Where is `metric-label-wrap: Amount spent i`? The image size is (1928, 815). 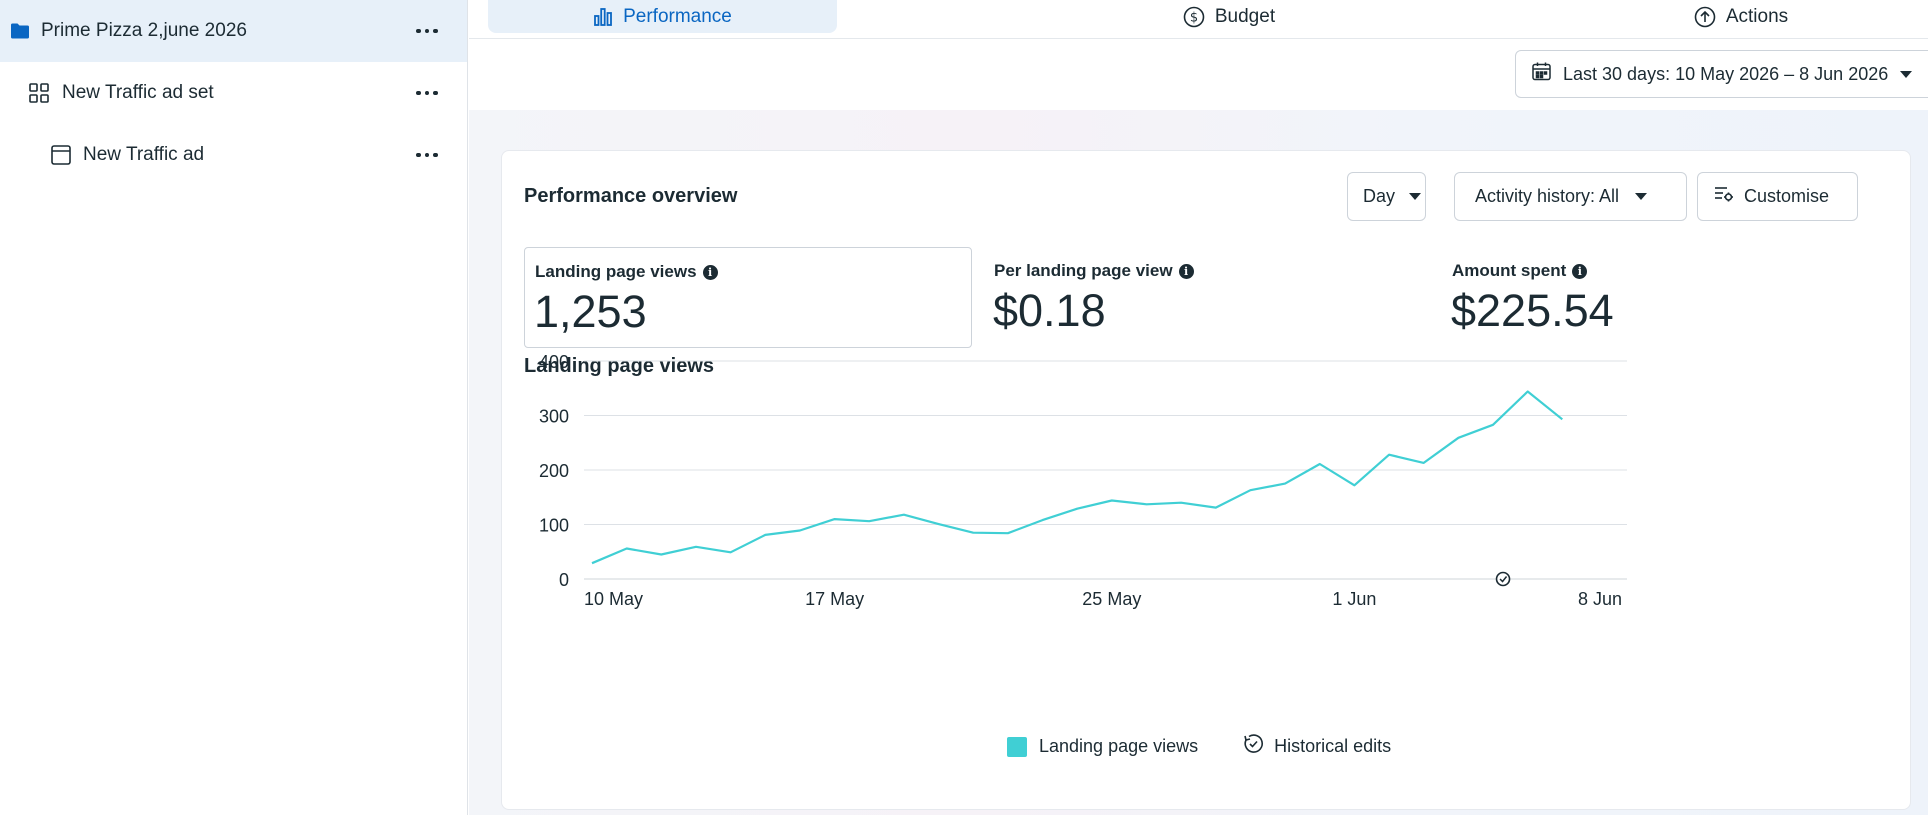
metric-label-wrap: Amount spent i is located at coordinates (1520, 271).